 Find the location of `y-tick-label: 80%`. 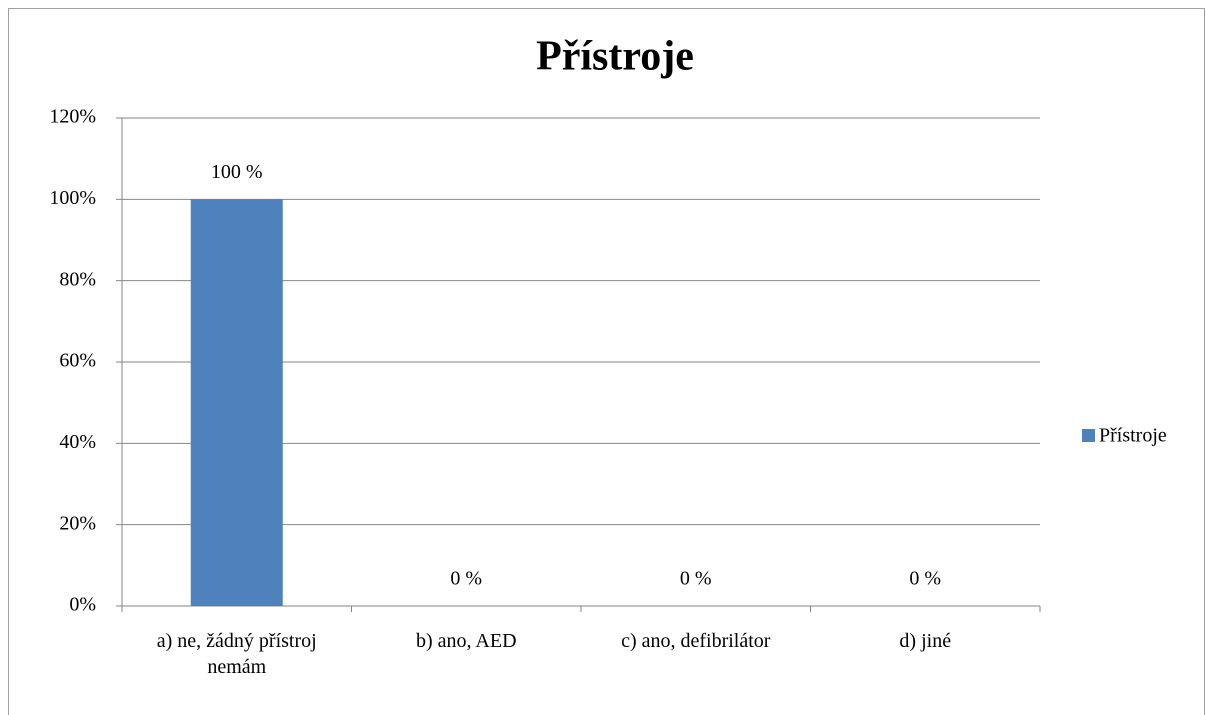

y-tick-label: 80% is located at coordinates (77, 279).